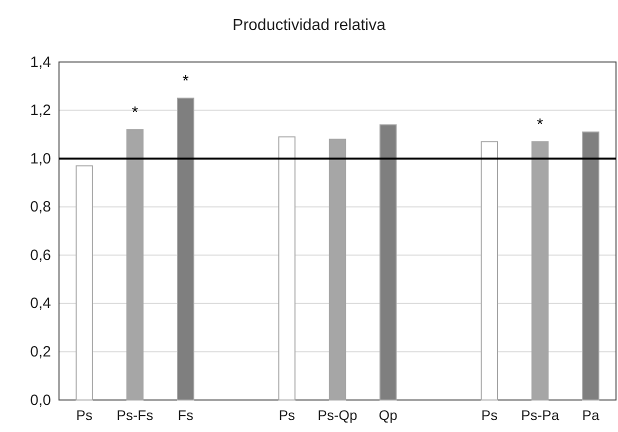  Describe the element at coordinates (40, 207) in the screenshot. I see `y-tick-label: 0,8` at that location.